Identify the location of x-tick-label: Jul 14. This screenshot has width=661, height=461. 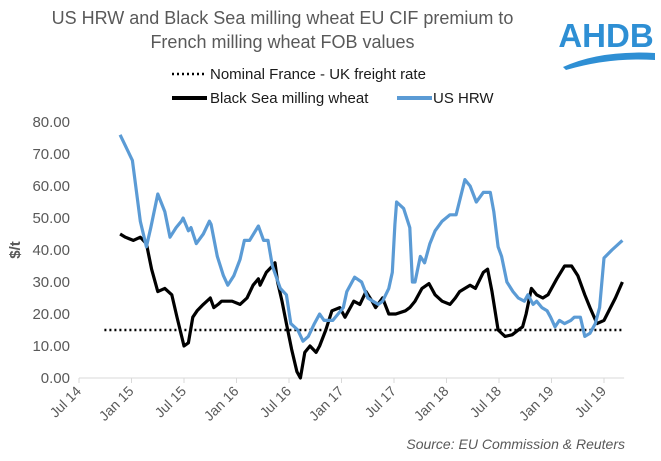
(65, 402).